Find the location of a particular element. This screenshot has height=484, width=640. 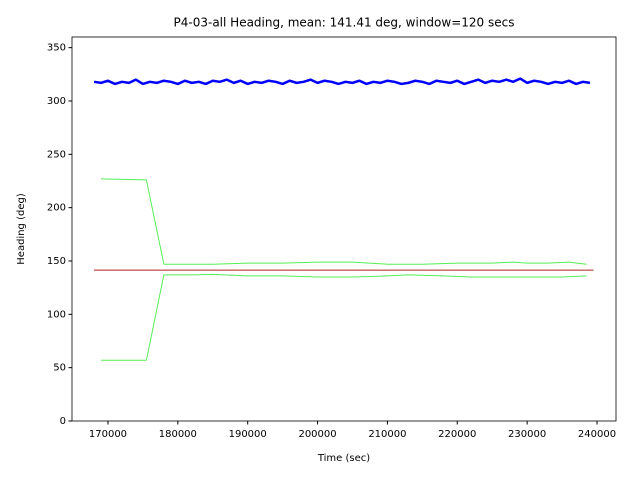

x-tick-label: 240000 is located at coordinates (597, 434).